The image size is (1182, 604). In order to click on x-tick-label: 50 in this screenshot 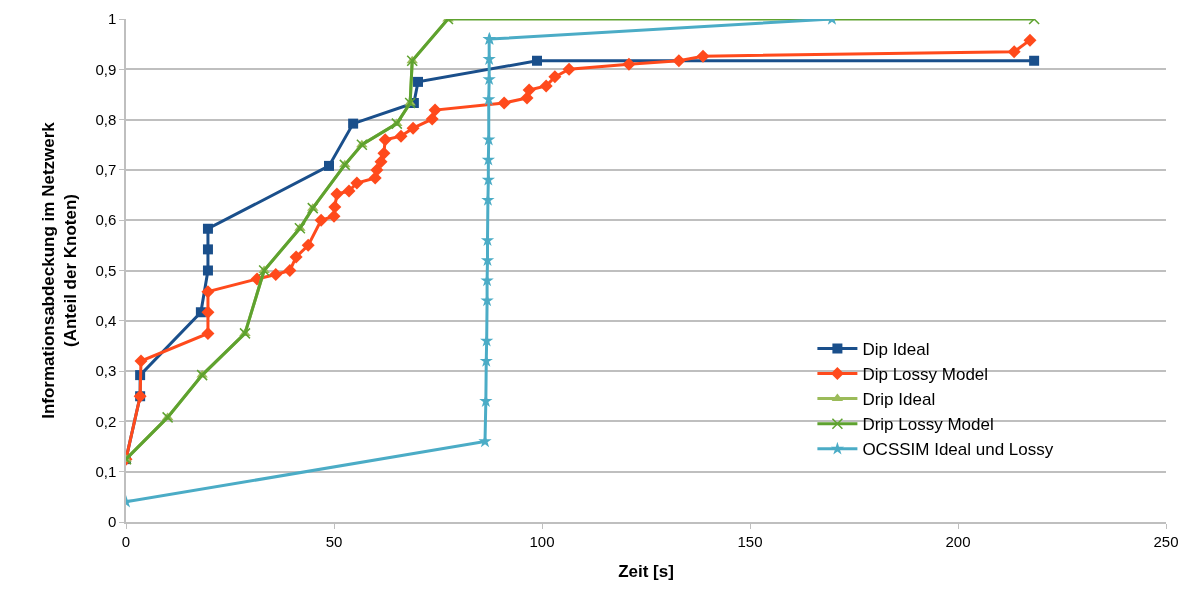, I will do `click(334, 541)`.